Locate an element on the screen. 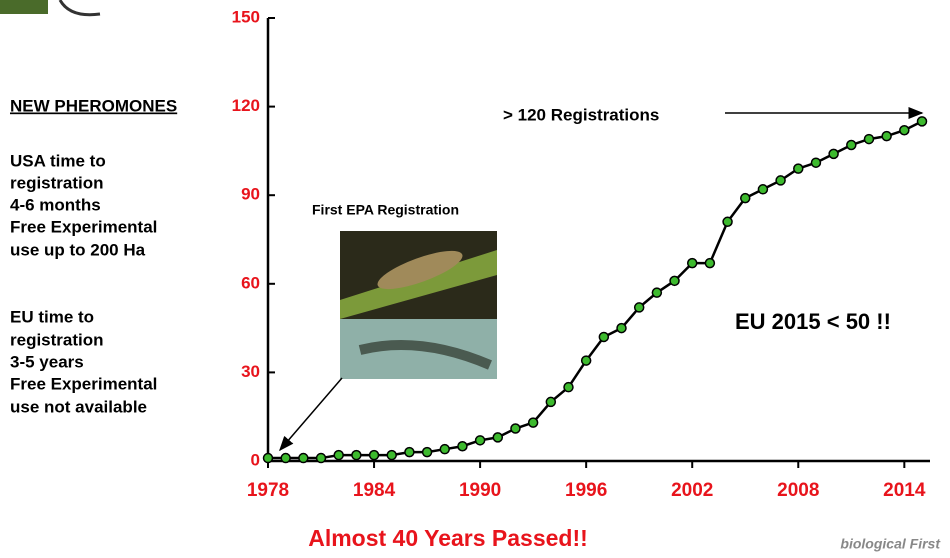 This screenshot has width=950, height=558. sidebar-heading: NEW PHEROMONES is located at coordinates (93, 105).